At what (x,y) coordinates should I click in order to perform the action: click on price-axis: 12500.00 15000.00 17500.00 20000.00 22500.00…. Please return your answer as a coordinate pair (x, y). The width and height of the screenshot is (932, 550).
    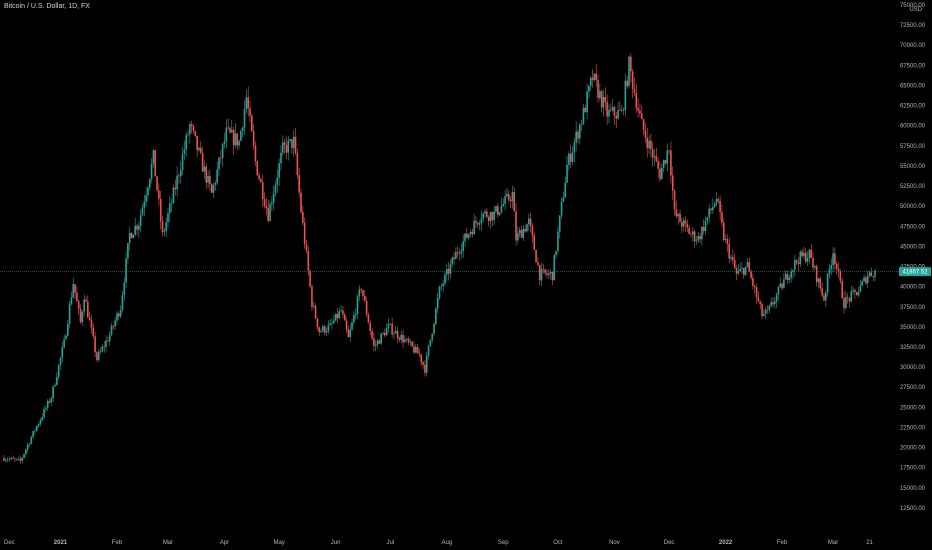
    Looking at the image, I should click on (913, 257).